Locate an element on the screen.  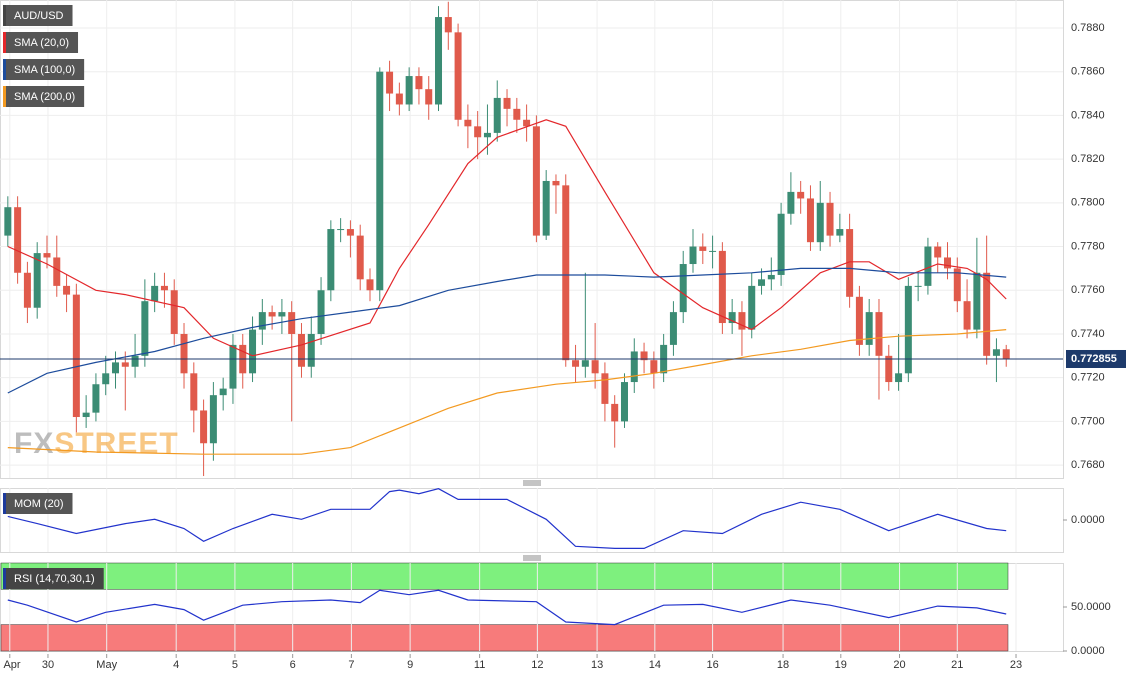
x-tick-label: 20 is located at coordinates (899, 665).